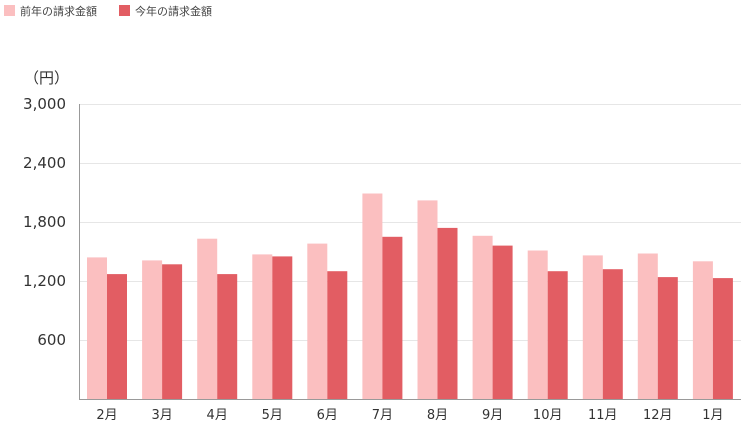 The width and height of the screenshot is (746, 429). What do you see at coordinates (603, 415) in the screenshot?
I see `x-tick-label: 11月` at bounding box center [603, 415].